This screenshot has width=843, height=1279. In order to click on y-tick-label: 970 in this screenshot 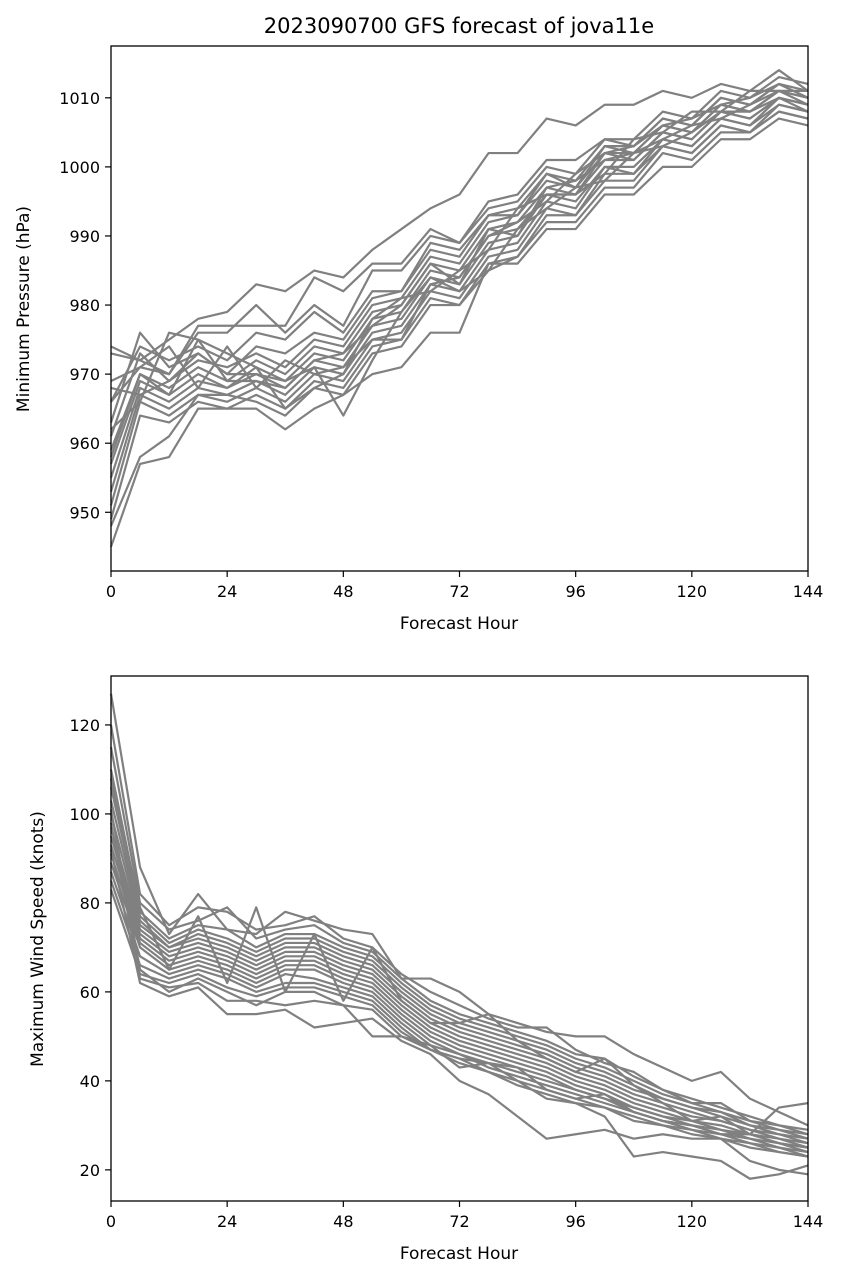, I will do `click(84, 374)`.